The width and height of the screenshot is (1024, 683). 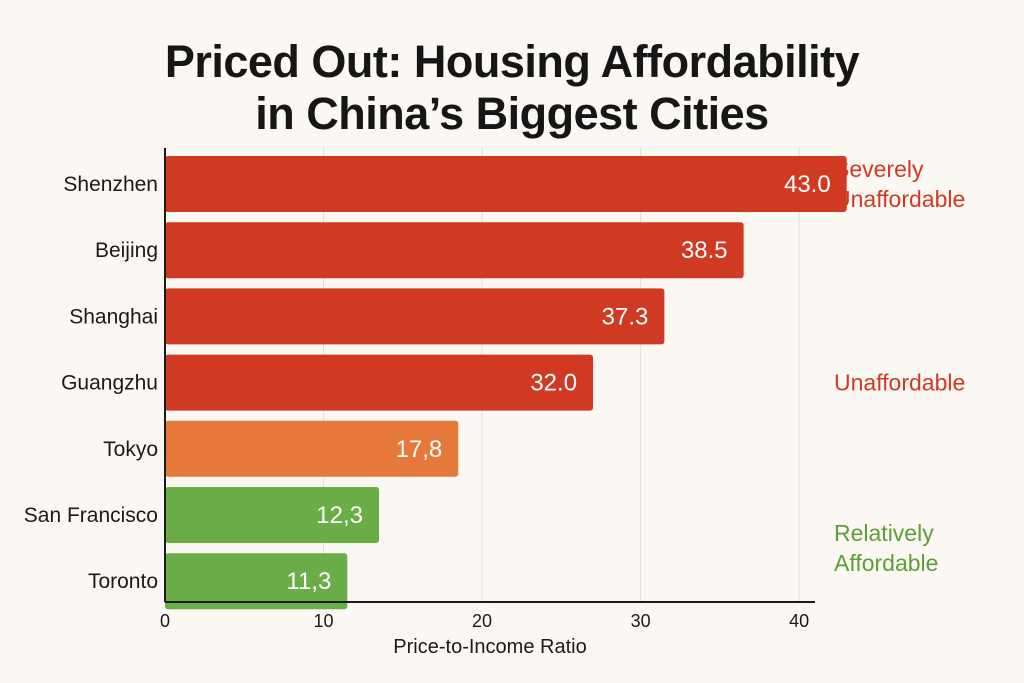 I want to click on x-tick-label-4: 40, so click(x=799, y=621).